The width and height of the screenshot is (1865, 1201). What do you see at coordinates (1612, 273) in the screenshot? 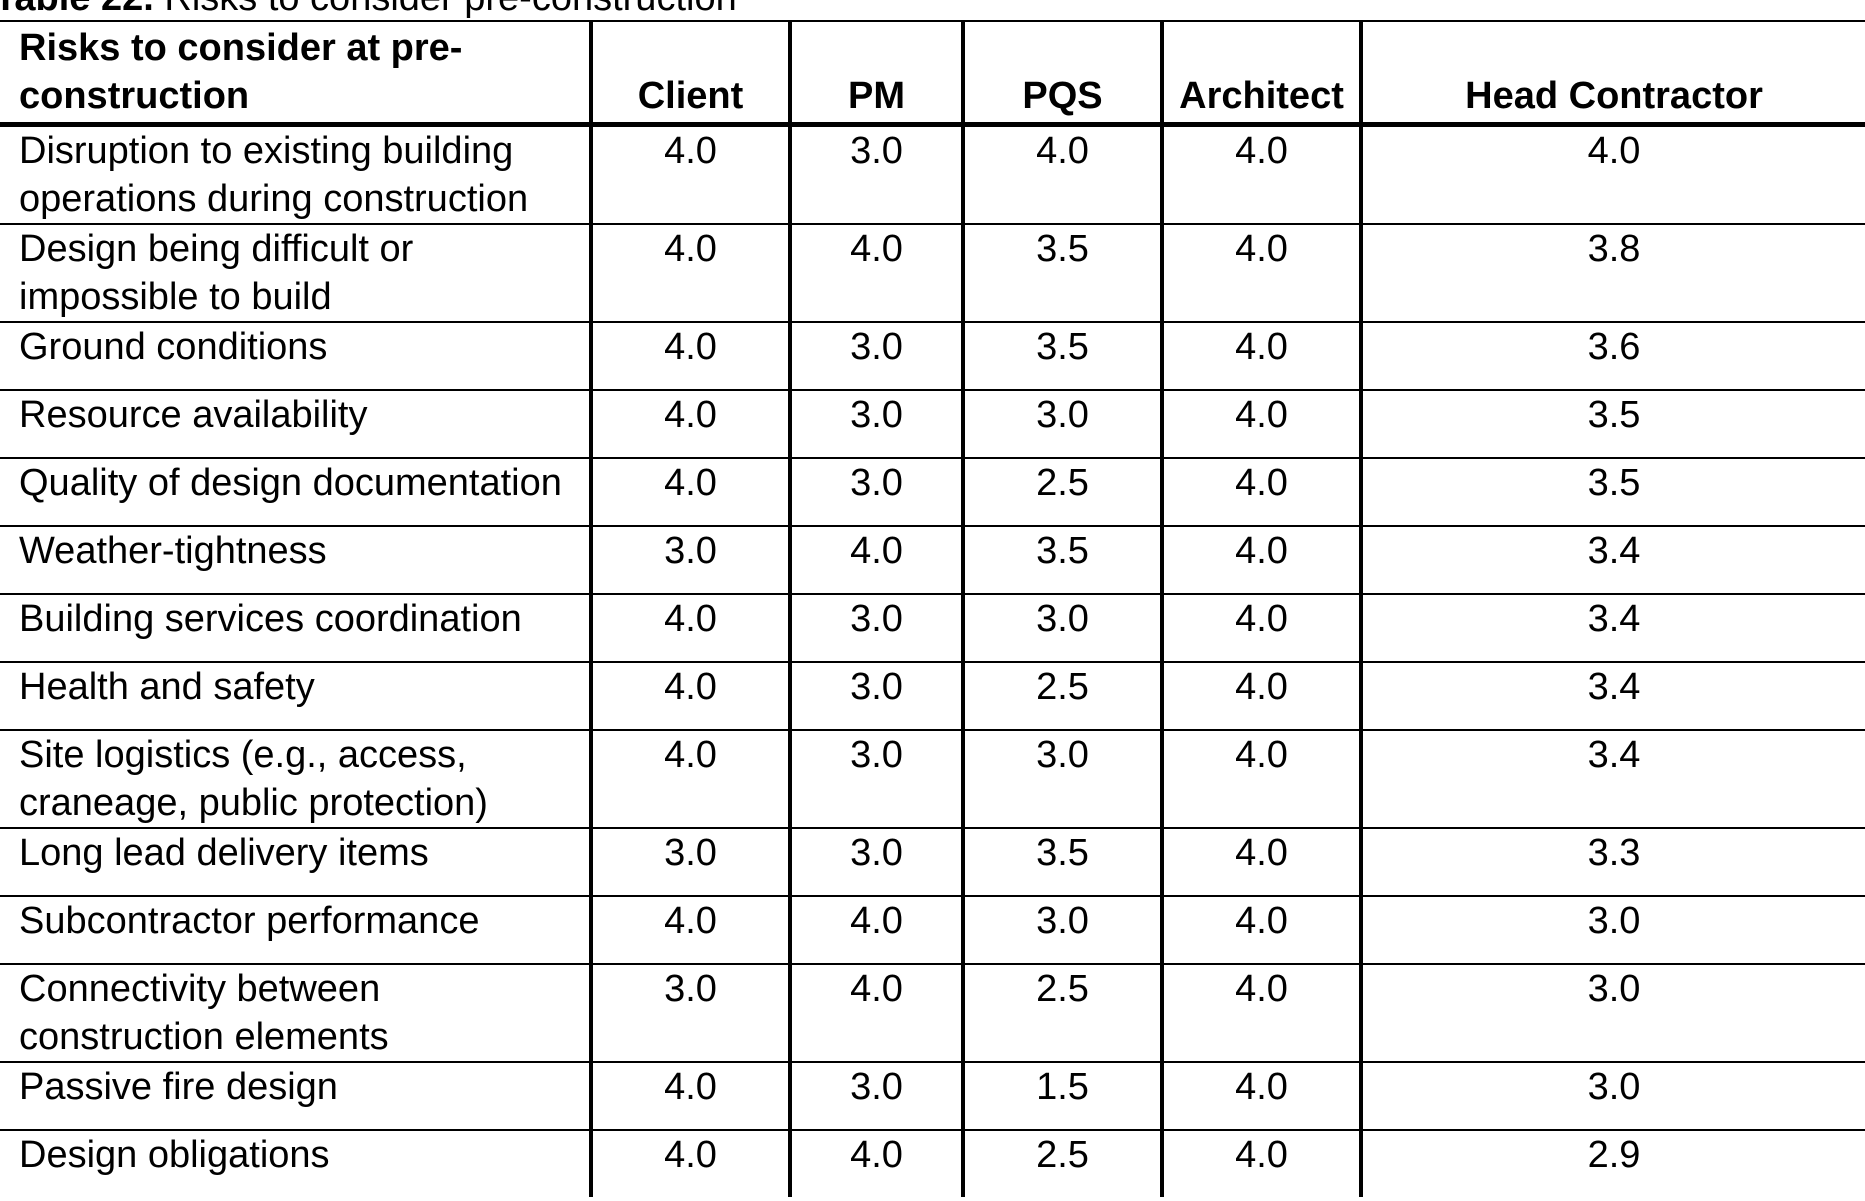
I see `head-contractor-value: 3.8` at bounding box center [1612, 273].